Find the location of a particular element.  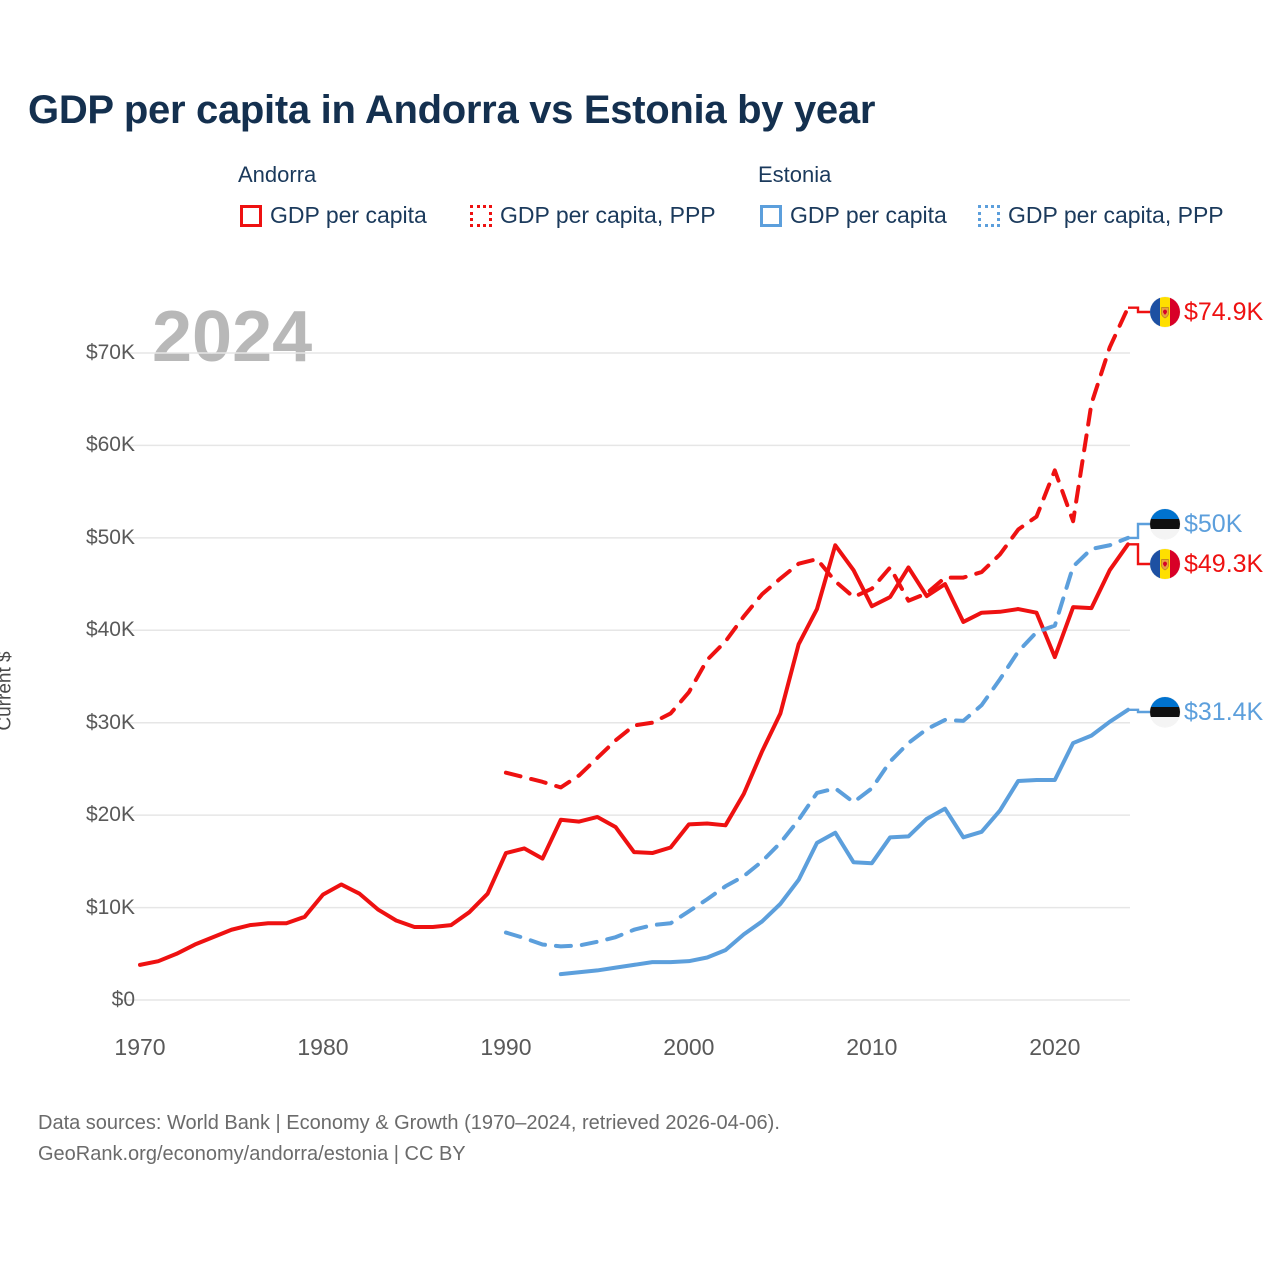

end-label-value: $74.9K is located at coordinates (1224, 311).